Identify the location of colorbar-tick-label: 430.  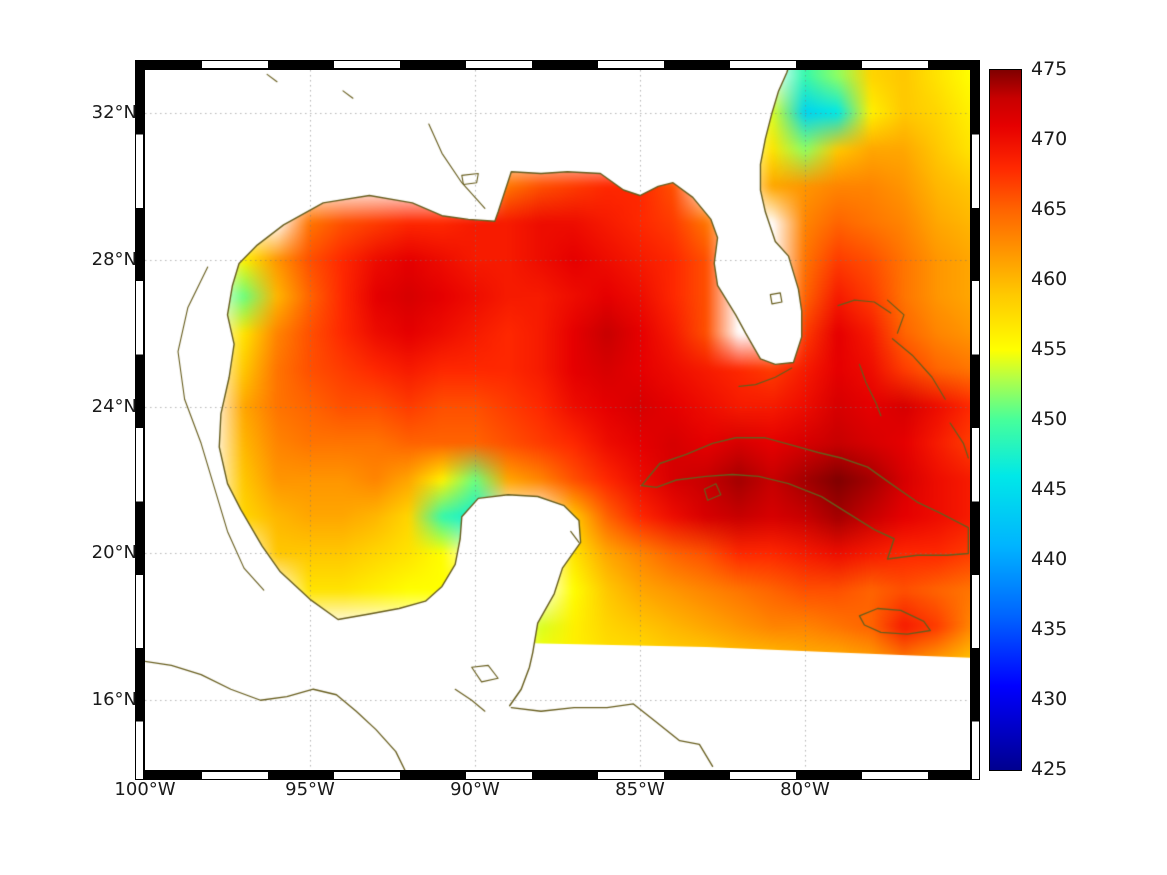
(1049, 699).